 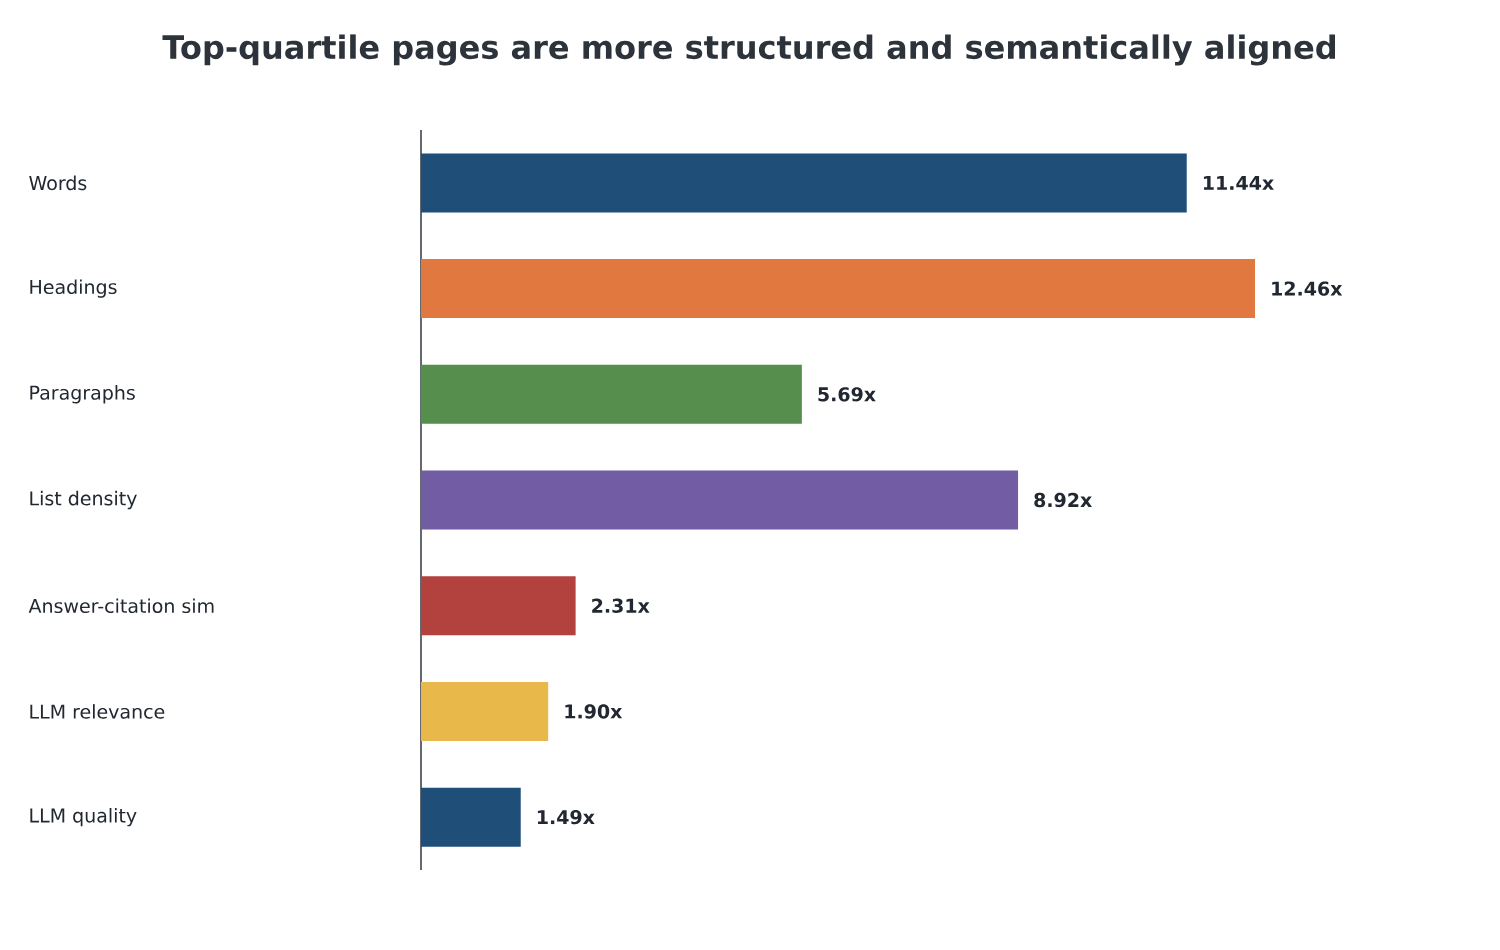 I want to click on data-label: 2.31x, so click(x=621, y=605).